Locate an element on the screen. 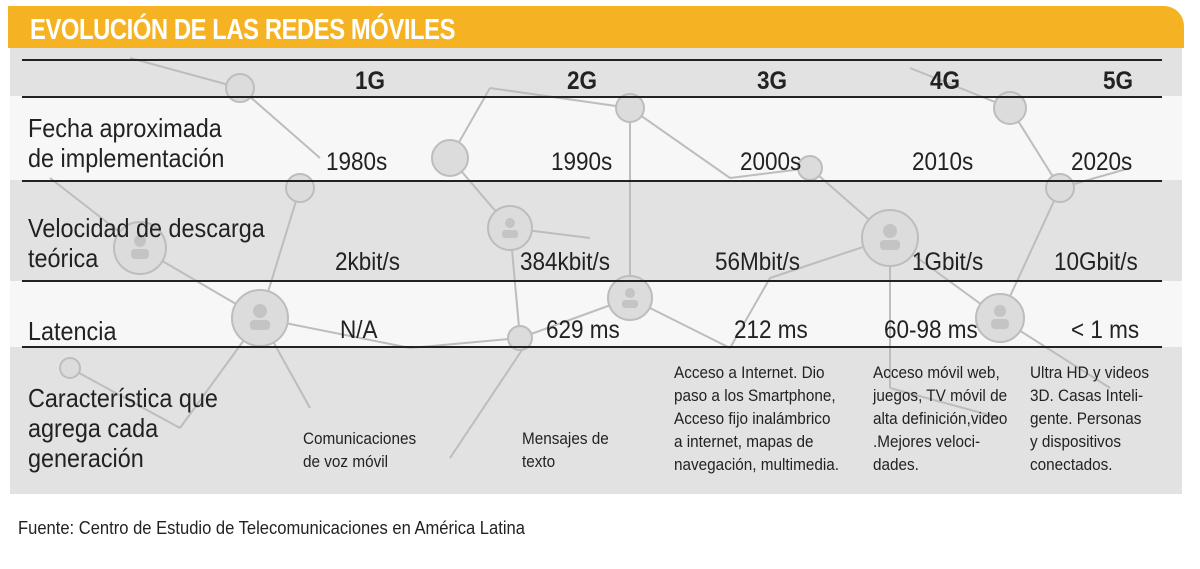  cell-caracteristica-2g: Mensajes de texto is located at coordinates (565, 450).